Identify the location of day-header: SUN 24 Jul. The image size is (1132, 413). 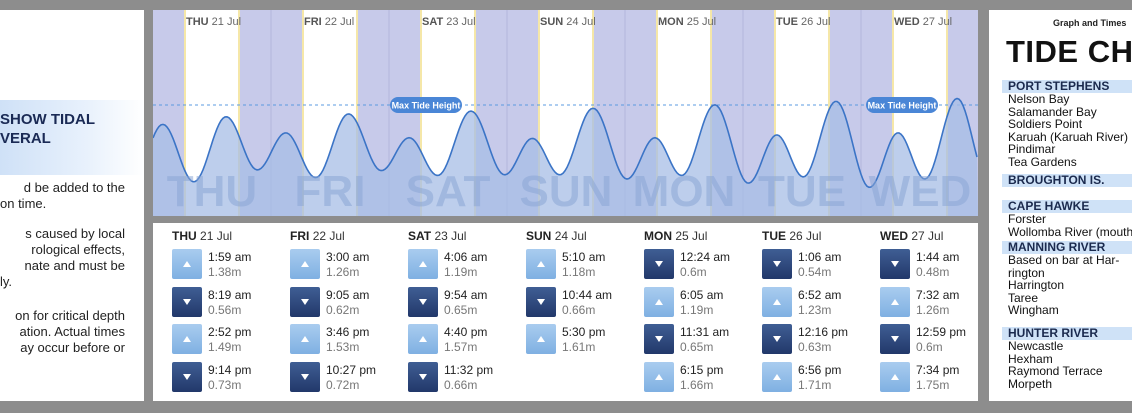
(556, 236).